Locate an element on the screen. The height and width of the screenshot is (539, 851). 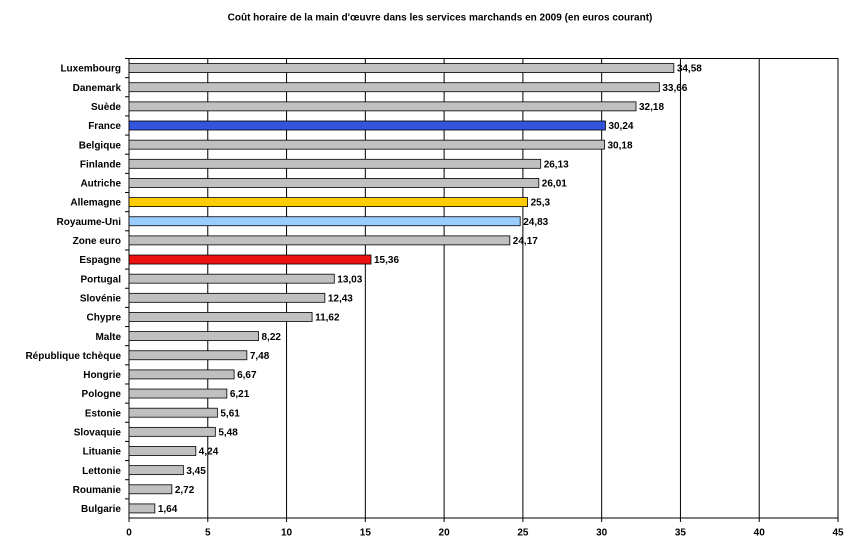
x-tick-label: 35 is located at coordinates (681, 533).